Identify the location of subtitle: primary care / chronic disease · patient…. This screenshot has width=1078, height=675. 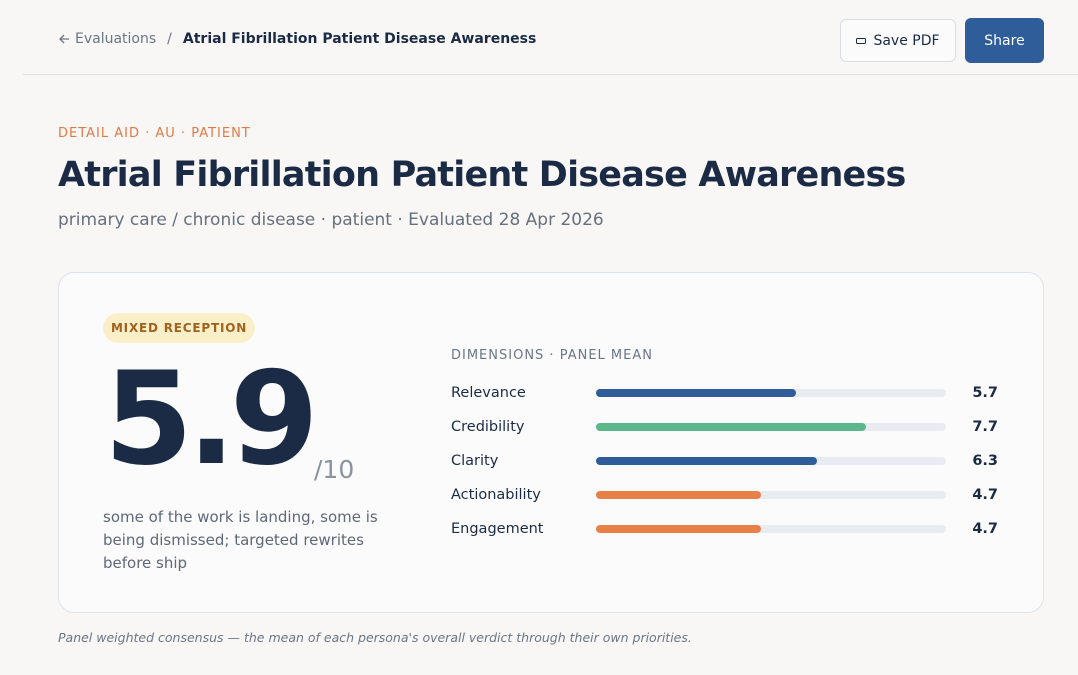
(331, 220).